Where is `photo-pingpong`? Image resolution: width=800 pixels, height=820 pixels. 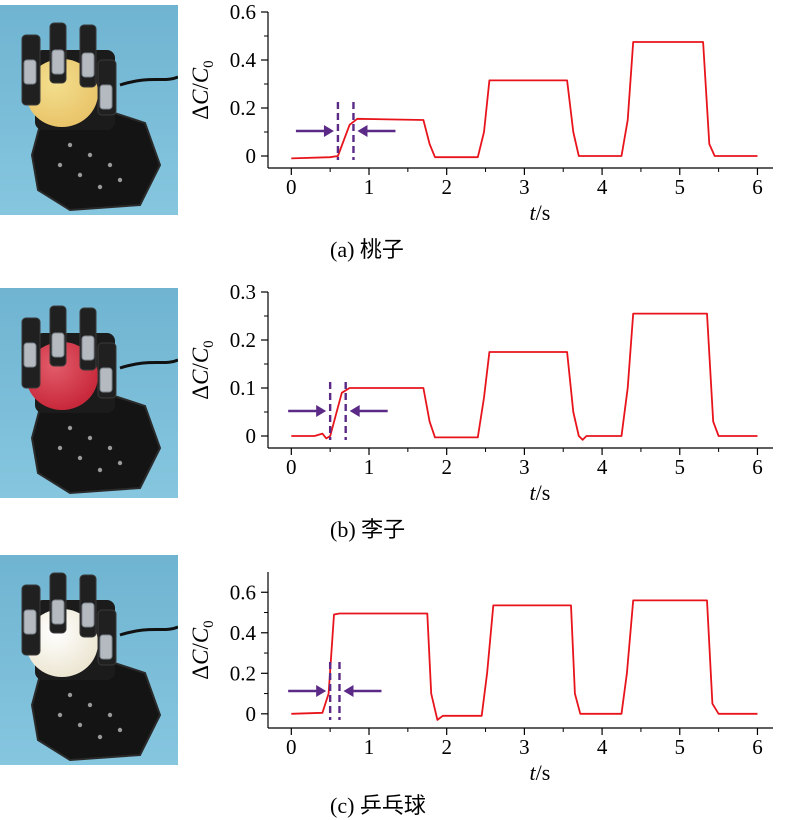
photo-pingpong is located at coordinates (89, 660).